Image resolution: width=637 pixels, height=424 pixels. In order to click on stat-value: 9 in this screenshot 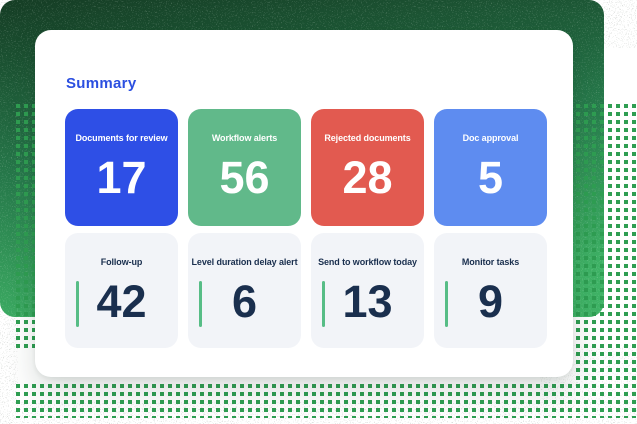, I will do `click(490, 301)`.